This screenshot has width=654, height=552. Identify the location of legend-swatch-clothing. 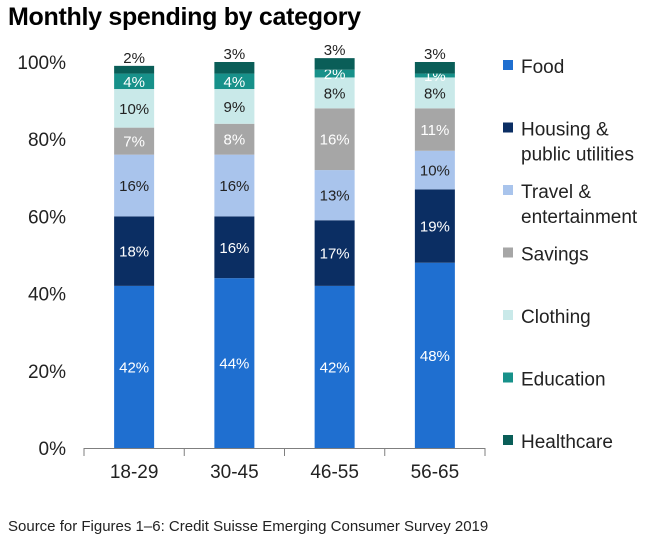
(508, 315).